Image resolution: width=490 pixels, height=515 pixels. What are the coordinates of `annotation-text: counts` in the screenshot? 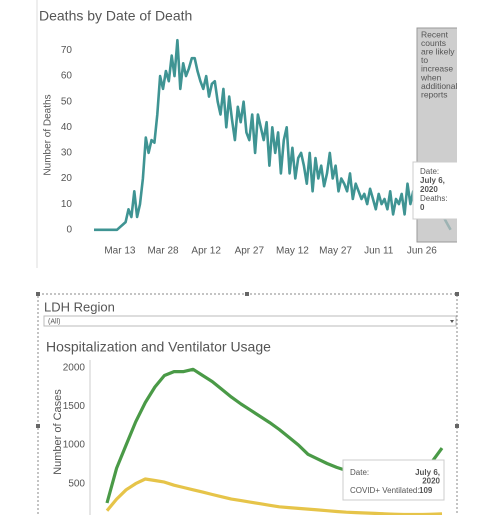 It's located at (433, 43).